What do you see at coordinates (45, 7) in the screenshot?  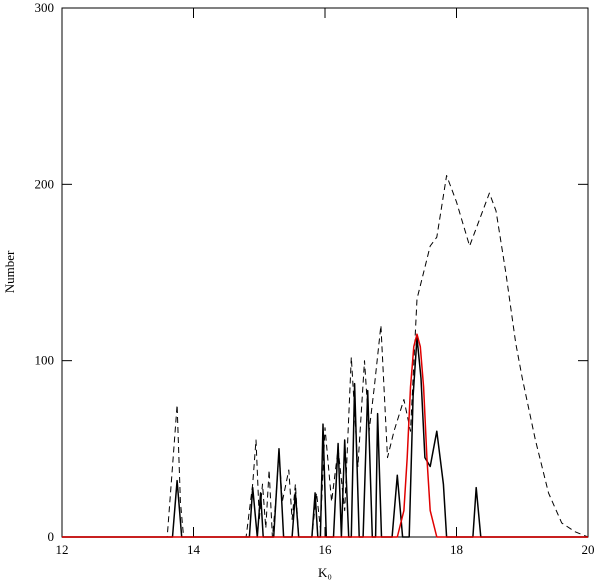 I see `y-tick-label: 300` at bounding box center [45, 7].